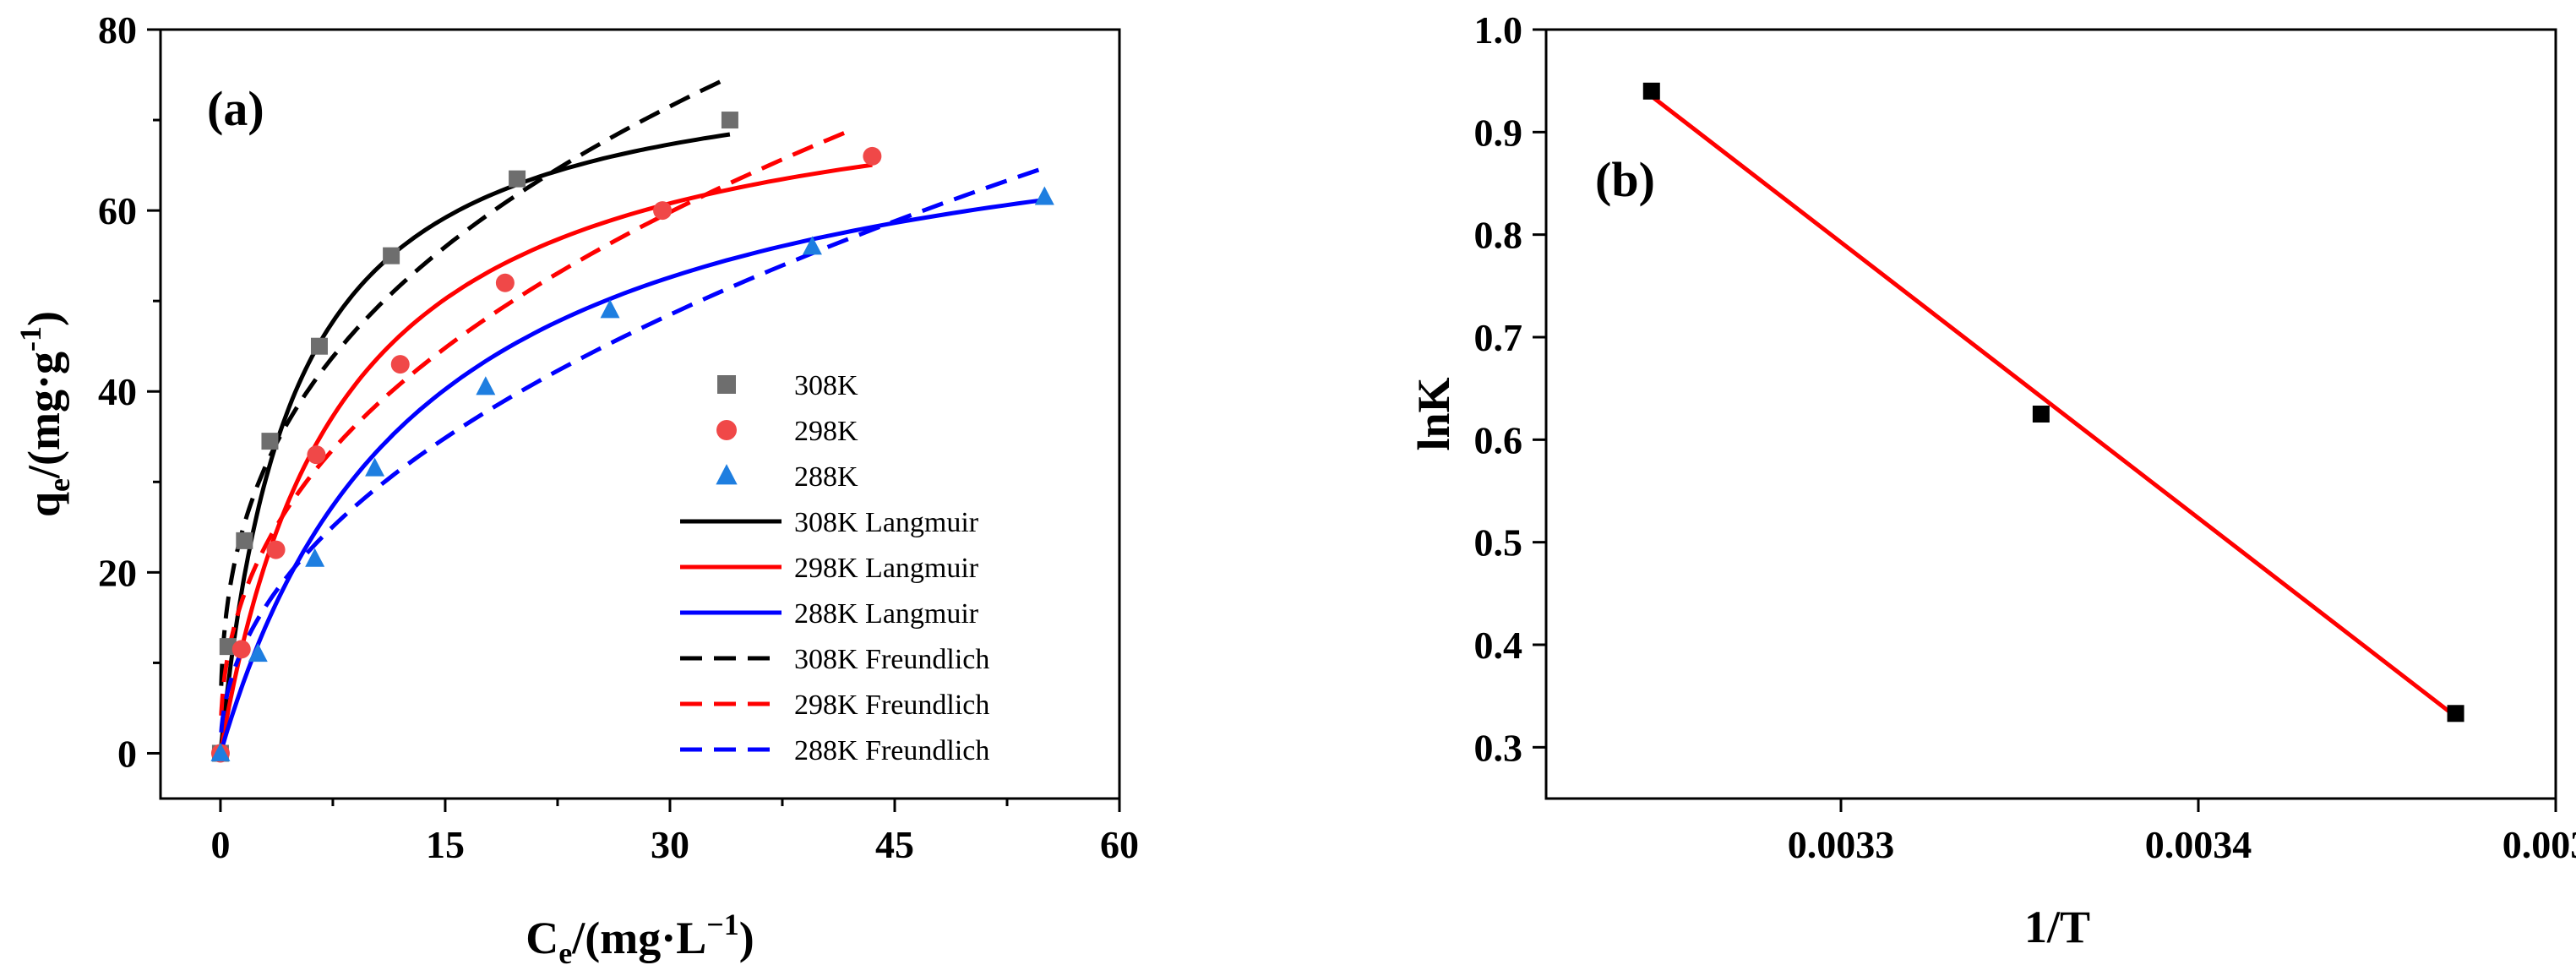 The width and height of the screenshot is (2576, 976). I want to click on panel-a-x-label-main: C, so click(542, 938).